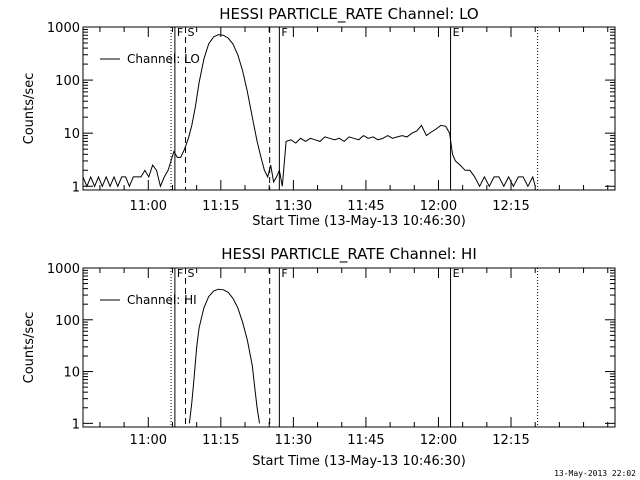 The image size is (640, 480). Describe the element at coordinates (348, 14) in the screenshot. I see `chart-title: HESSI PARTICLE_RATE Channel: LO` at that location.